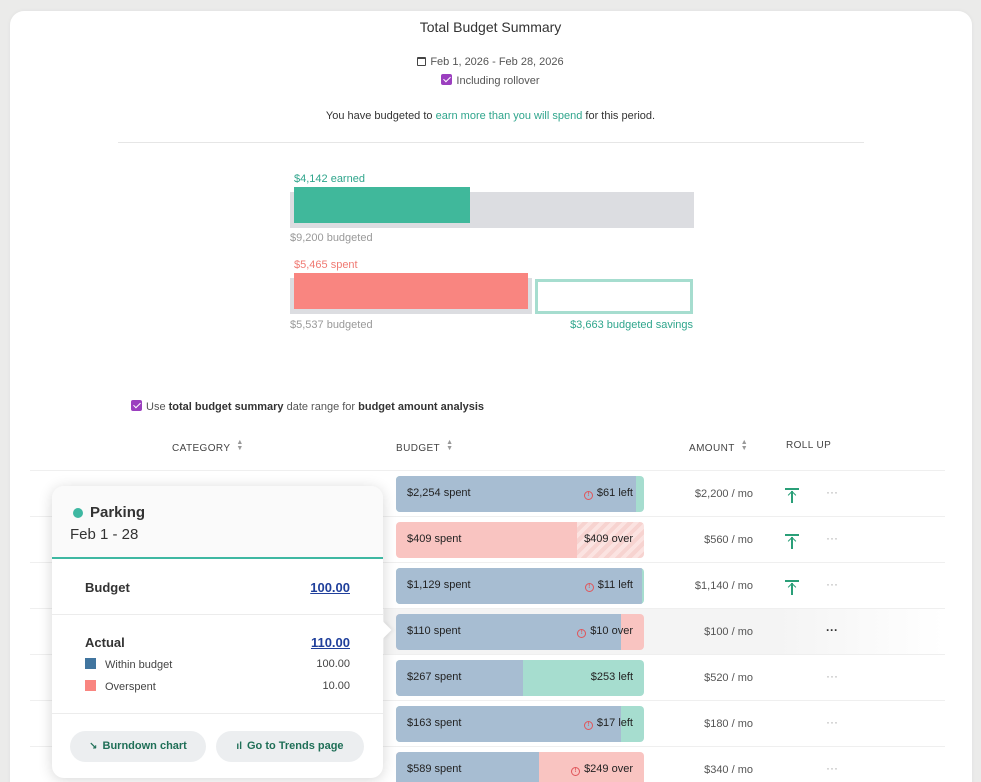 The width and height of the screenshot is (981, 782). Describe the element at coordinates (118, 512) in the screenshot. I see `popover-category: Parking` at that location.